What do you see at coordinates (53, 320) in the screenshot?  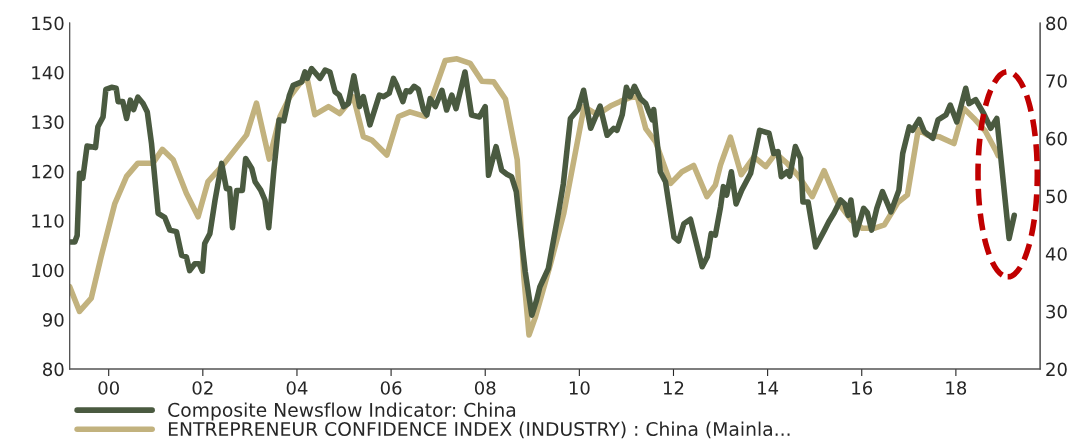 I see `y-tick-label: 90` at bounding box center [53, 320].